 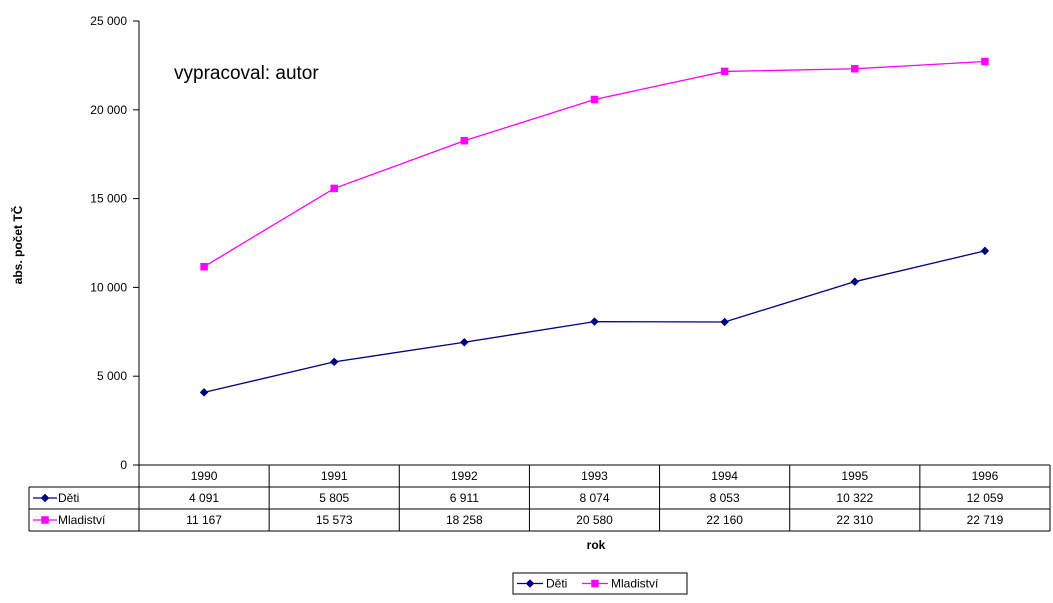 I want to click on y-tick-label: 10 000, so click(x=108, y=287).